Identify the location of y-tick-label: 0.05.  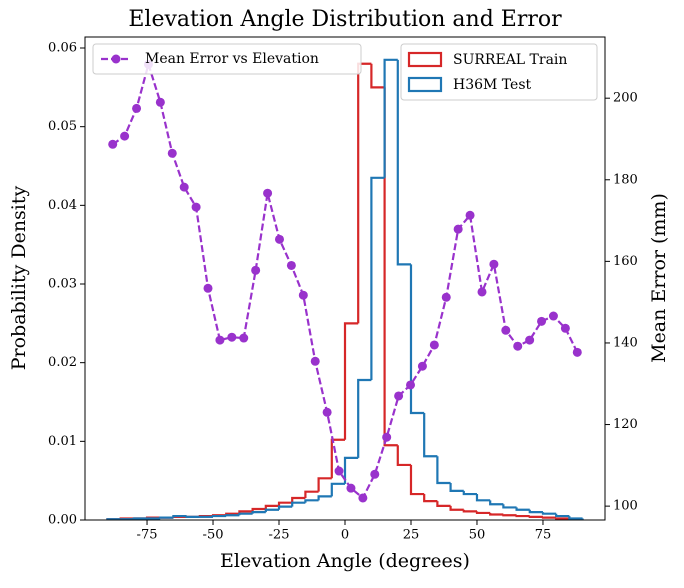
(62, 126).